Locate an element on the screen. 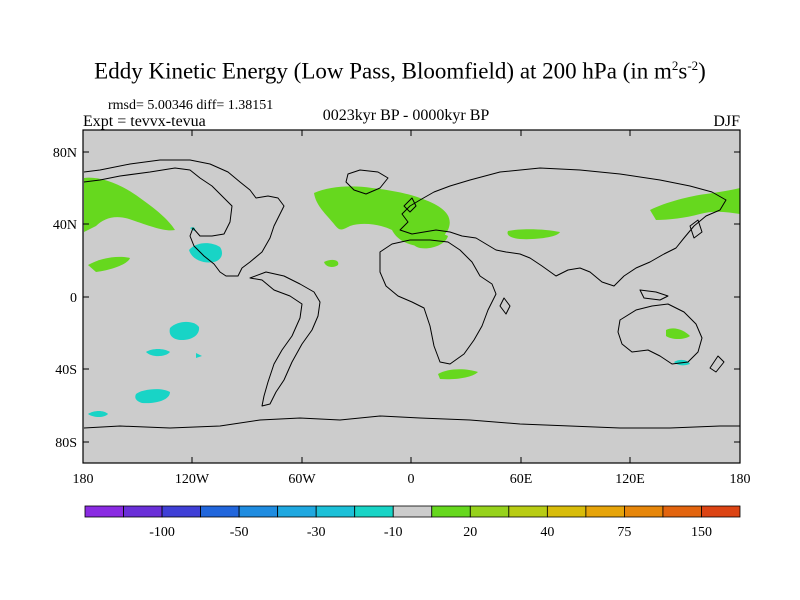  madagascar-coast is located at coordinates (505, 306).